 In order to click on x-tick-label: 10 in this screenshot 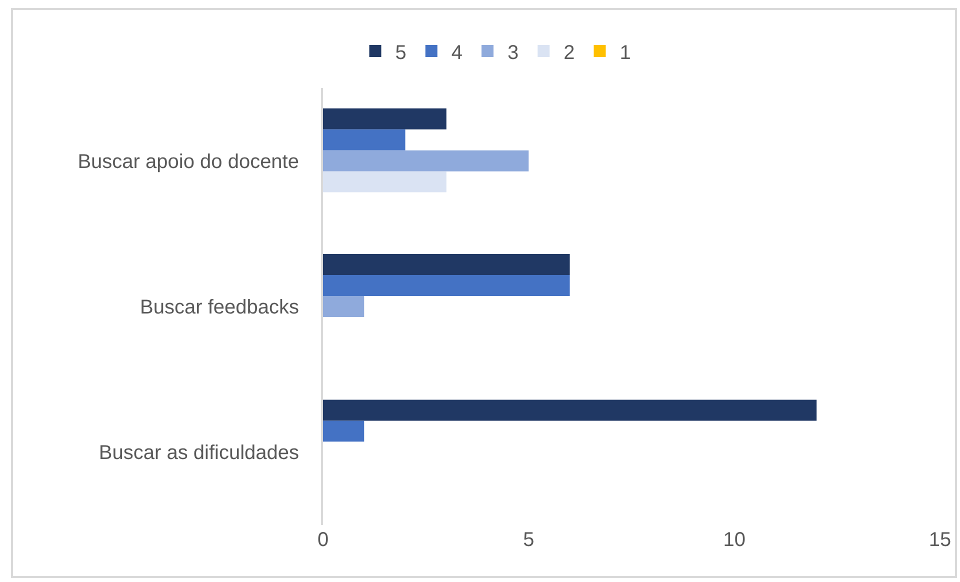, I will do `click(734, 540)`.